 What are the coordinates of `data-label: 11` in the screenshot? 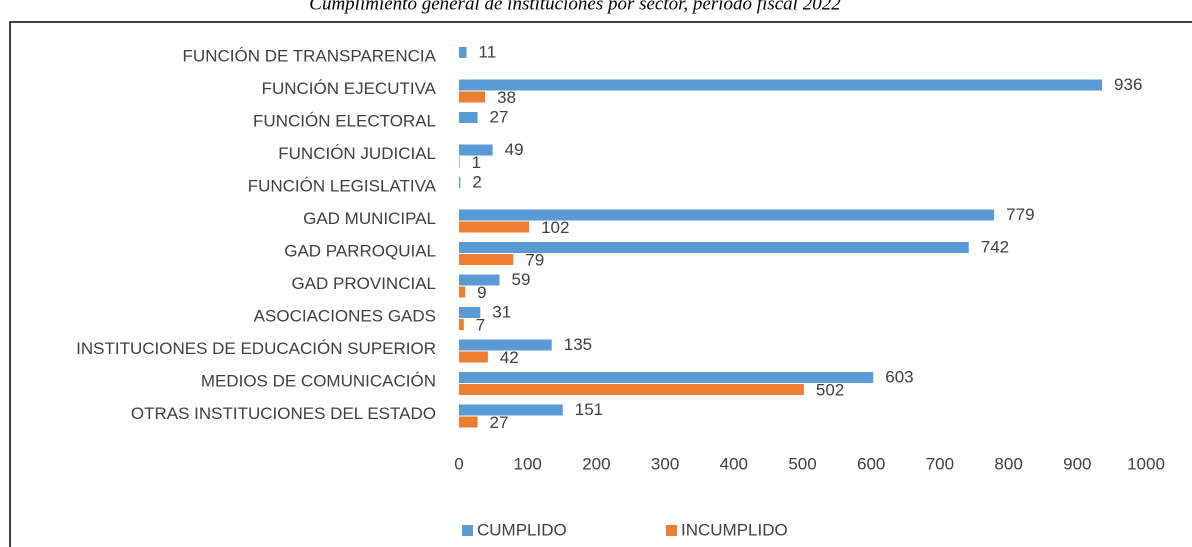 It's located at (488, 51).